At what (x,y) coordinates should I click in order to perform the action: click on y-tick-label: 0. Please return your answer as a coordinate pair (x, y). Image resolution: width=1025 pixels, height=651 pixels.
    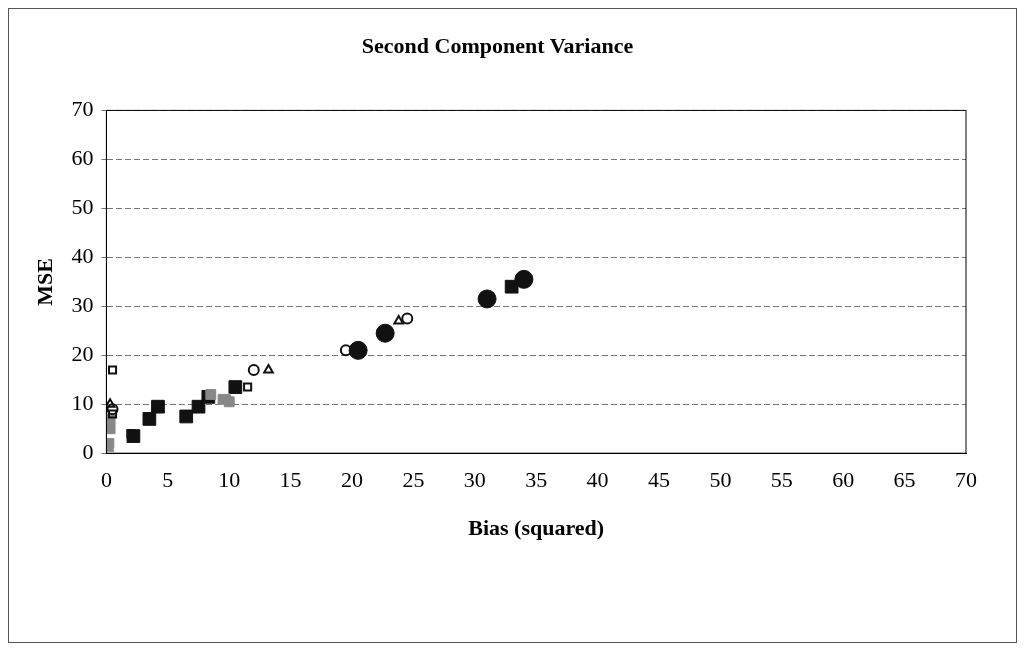
    Looking at the image, I should click on (88, 451).